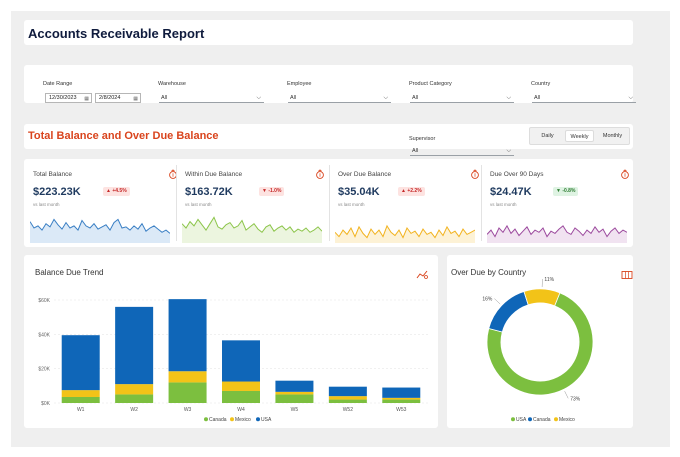  Describe the element at coordinates (134, 410) in the screenshot. I see `x-tick-label: W2` at that location.